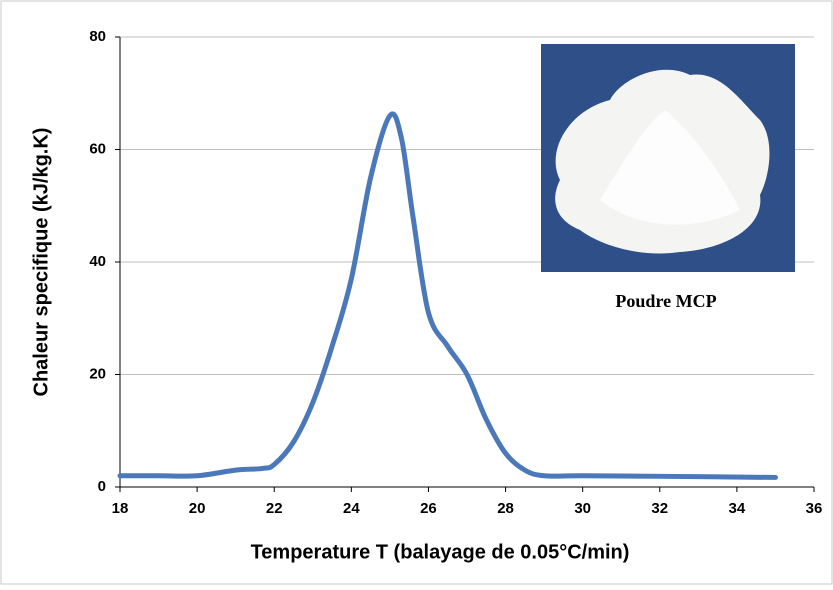 The width and height of the screenshot is (833, 590). What do you see at coordinates (97, 36) in the screenshot?
I see `y-tick-label: 80` at bounding box center [97, 36].